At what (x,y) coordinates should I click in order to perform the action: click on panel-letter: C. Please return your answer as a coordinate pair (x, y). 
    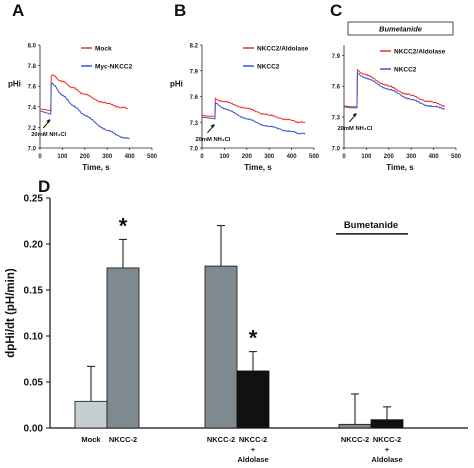
    Looking at the image, I should click on (336, 10).